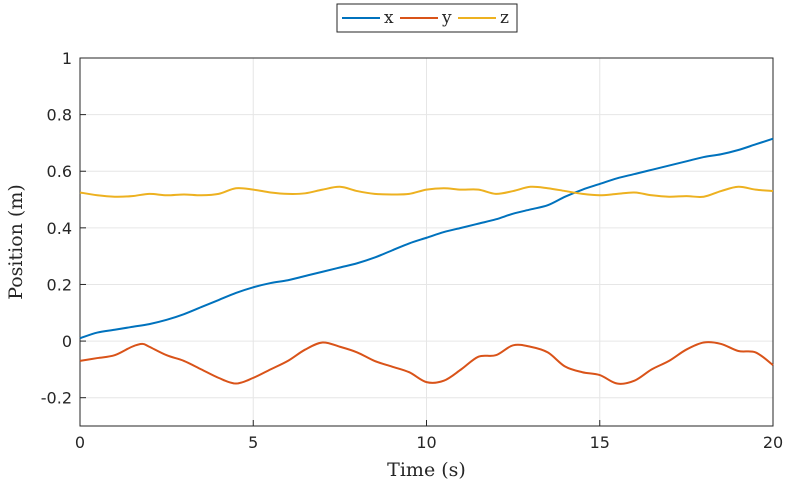  Describe the element at coordinates (426, 470) in the screenshot. I see `x-axis-label: Time (s)` at that location.